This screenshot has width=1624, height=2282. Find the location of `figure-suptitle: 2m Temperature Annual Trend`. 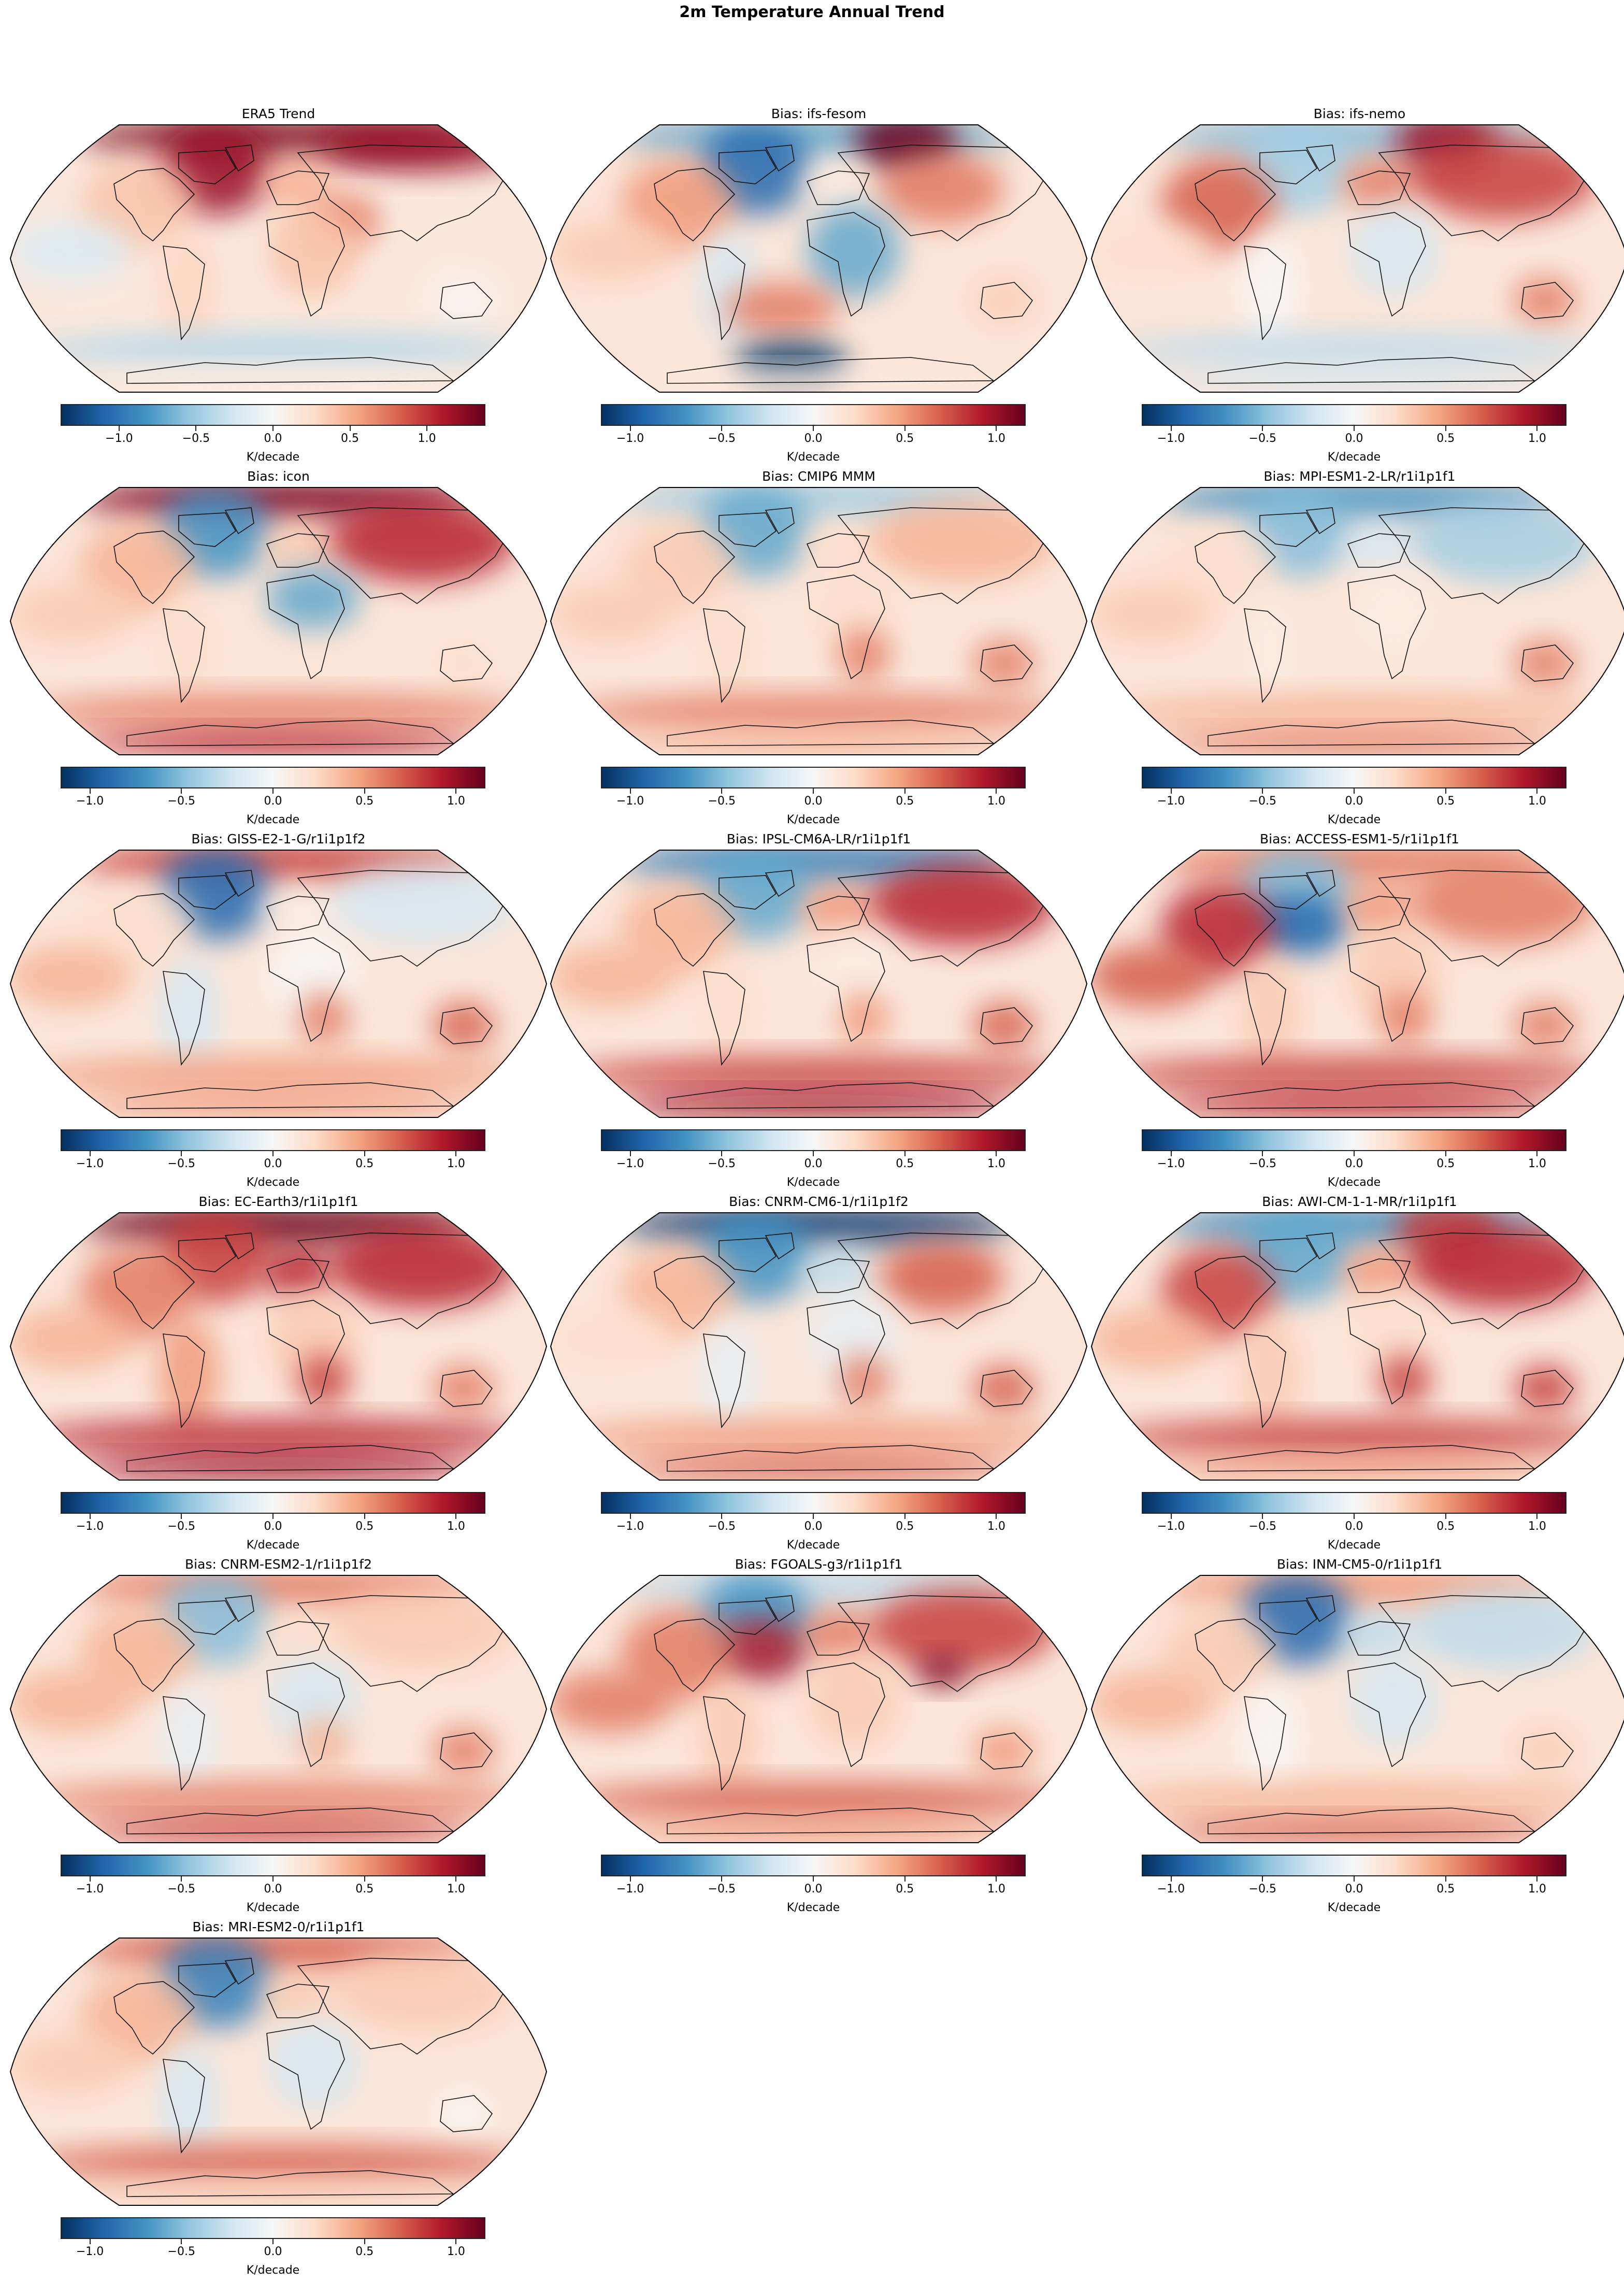

figure-suptitle: 2m Temperature Annual Trend is located at coordinates (812, 12).